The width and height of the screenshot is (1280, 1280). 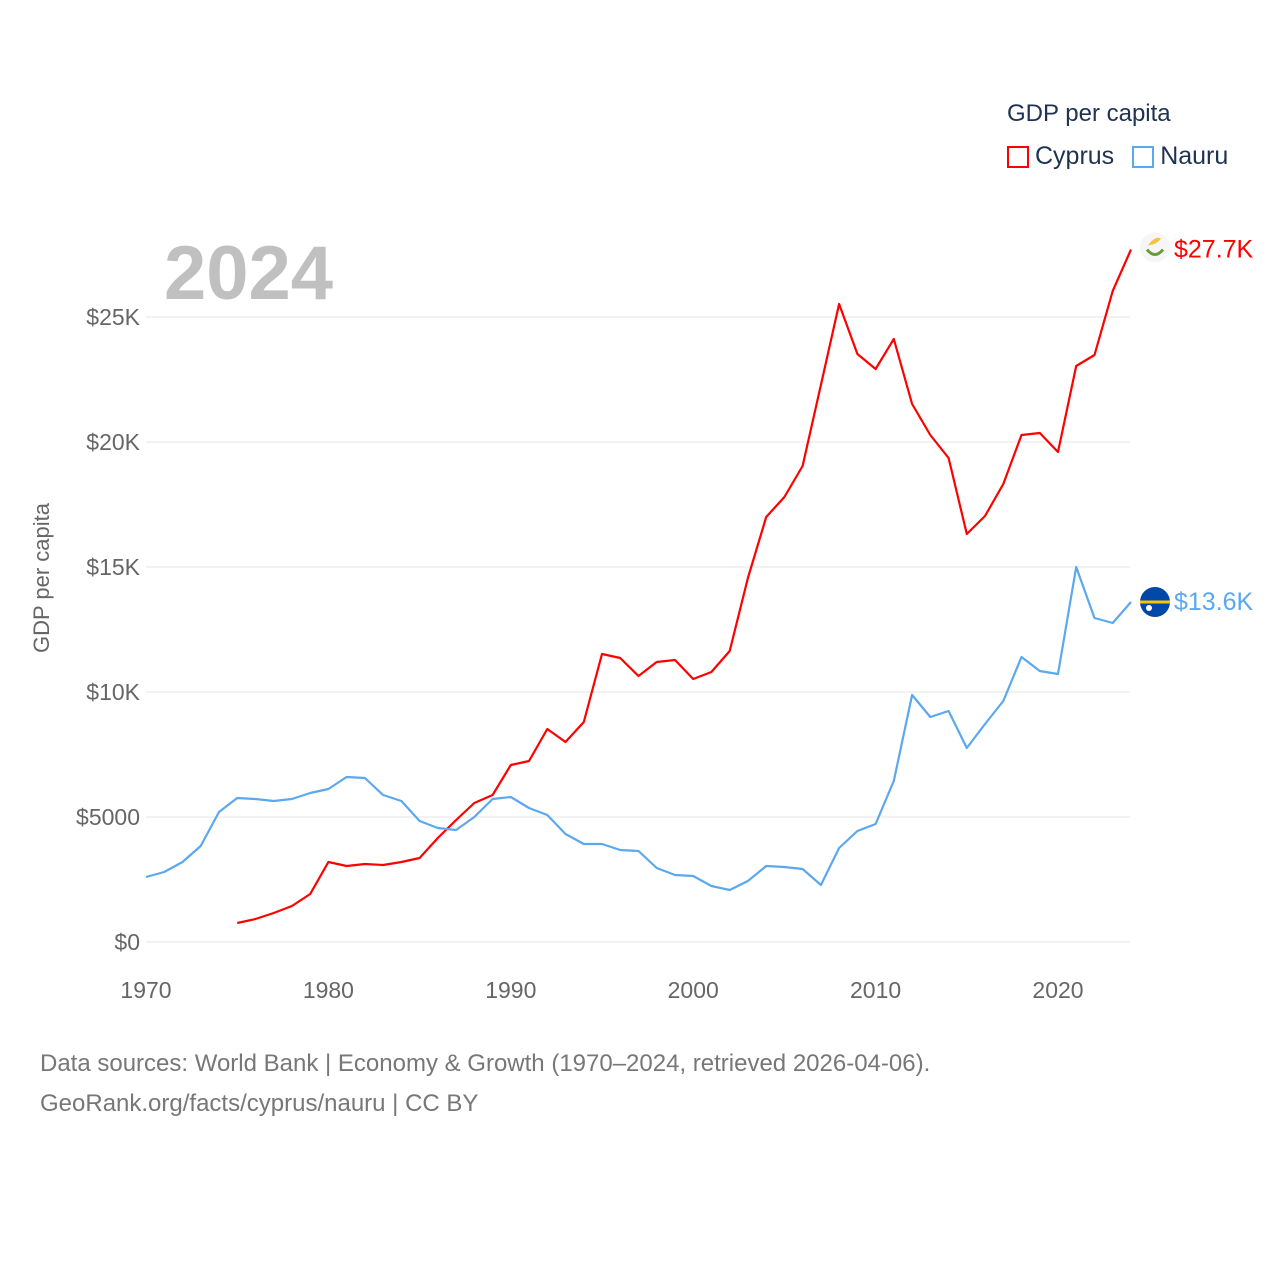 What do you see at coordinates (1155, 602) in the screenshot?
I see `nauru-stripe` at bounding box center [1155, 602].